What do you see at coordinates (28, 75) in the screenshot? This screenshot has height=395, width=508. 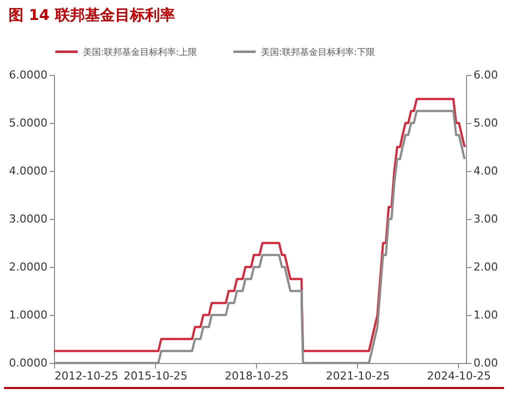 I see `y-tick-label: 6.0000` at bounding box center [28, 75].